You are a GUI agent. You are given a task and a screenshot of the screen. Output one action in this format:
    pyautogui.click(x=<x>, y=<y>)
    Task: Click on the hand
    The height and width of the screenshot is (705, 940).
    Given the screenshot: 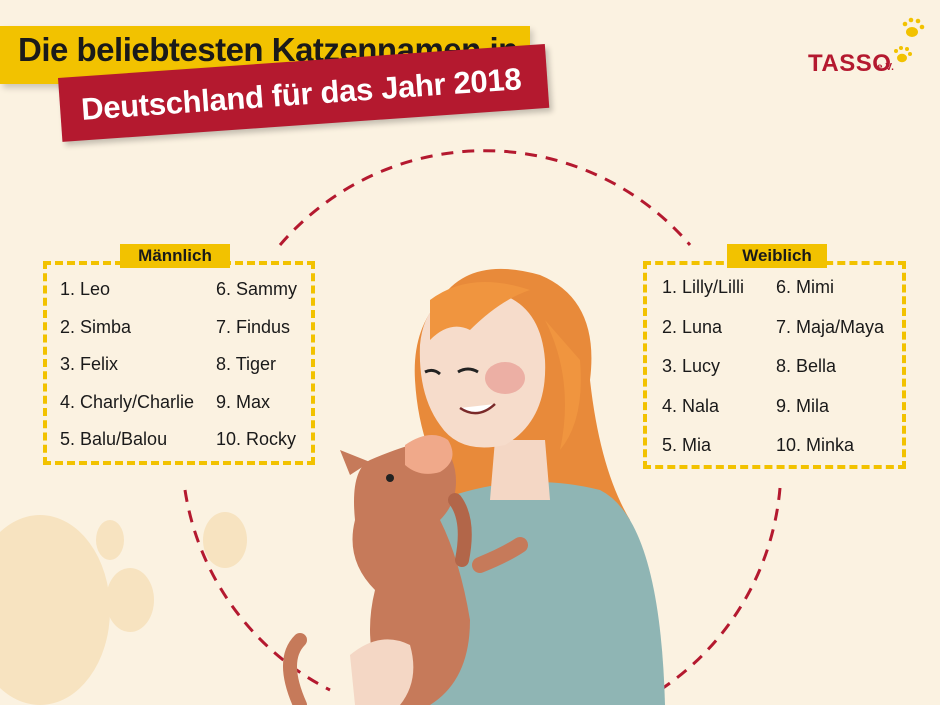 What is the action you would take?
    pyautogui.click(x=382, y=672)
    